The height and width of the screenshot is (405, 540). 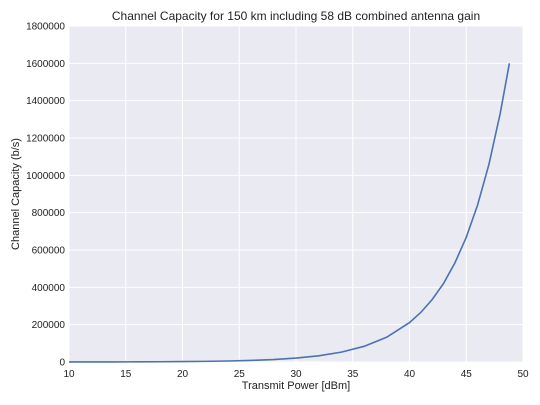 I want to click on x-tick-label: 45, so click(x=467, y=374).